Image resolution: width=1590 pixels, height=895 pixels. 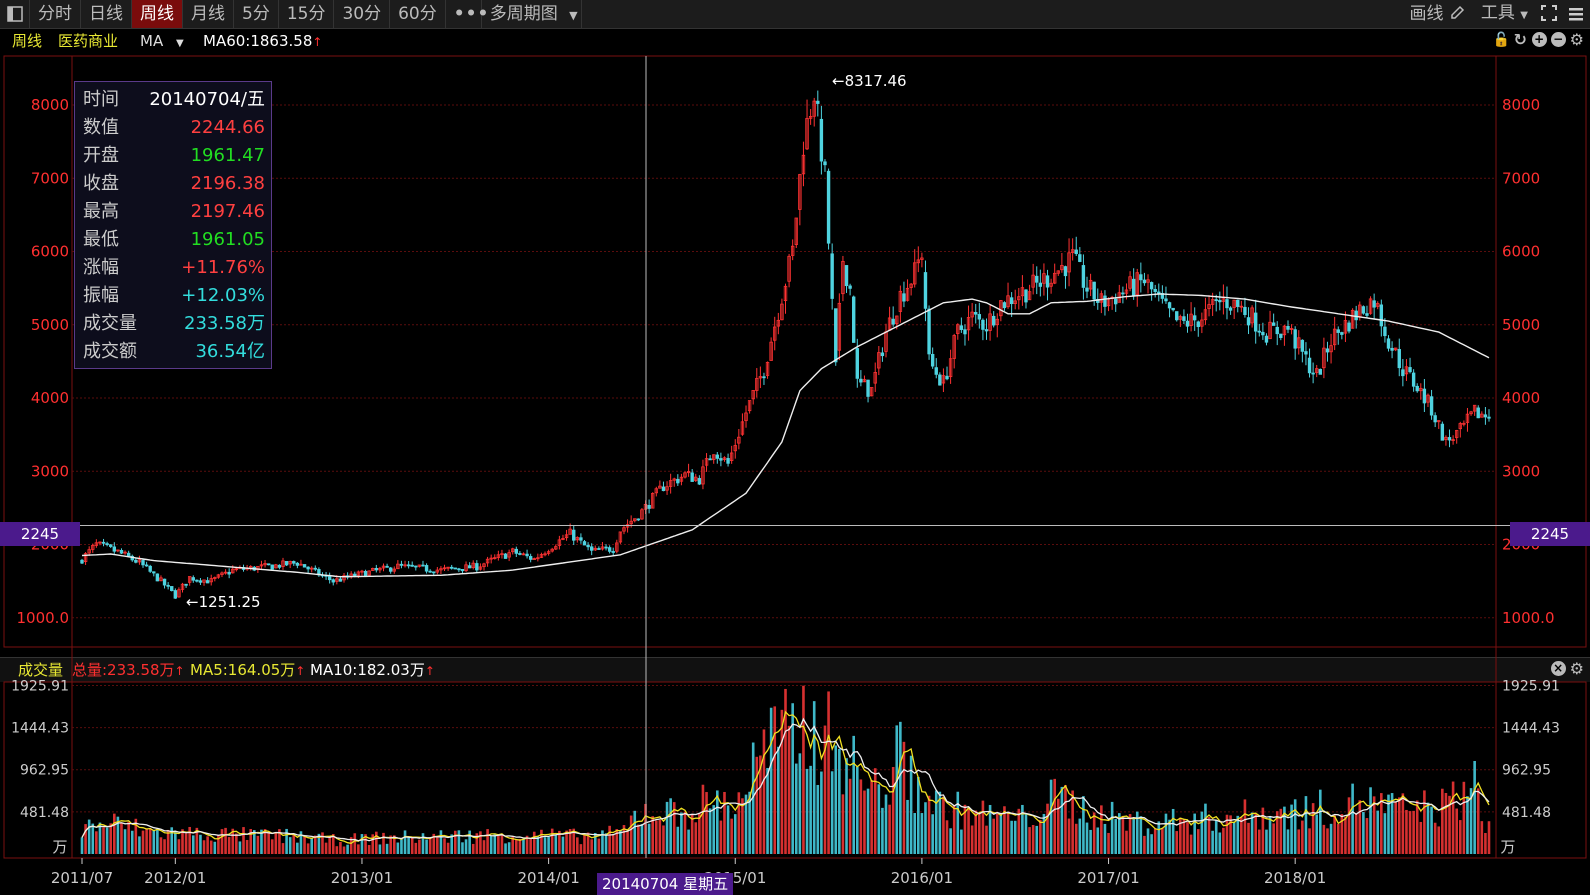 I want to click on more-periods-button: •••, so click(x=467, y=14).